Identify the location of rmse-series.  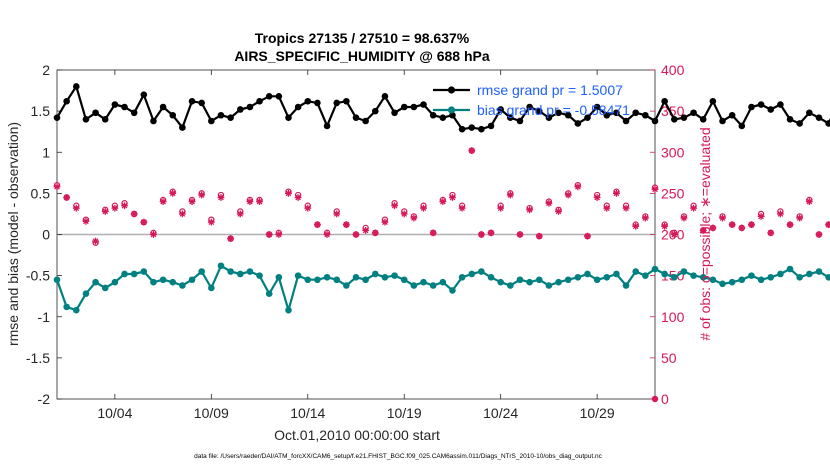
(441, 108).